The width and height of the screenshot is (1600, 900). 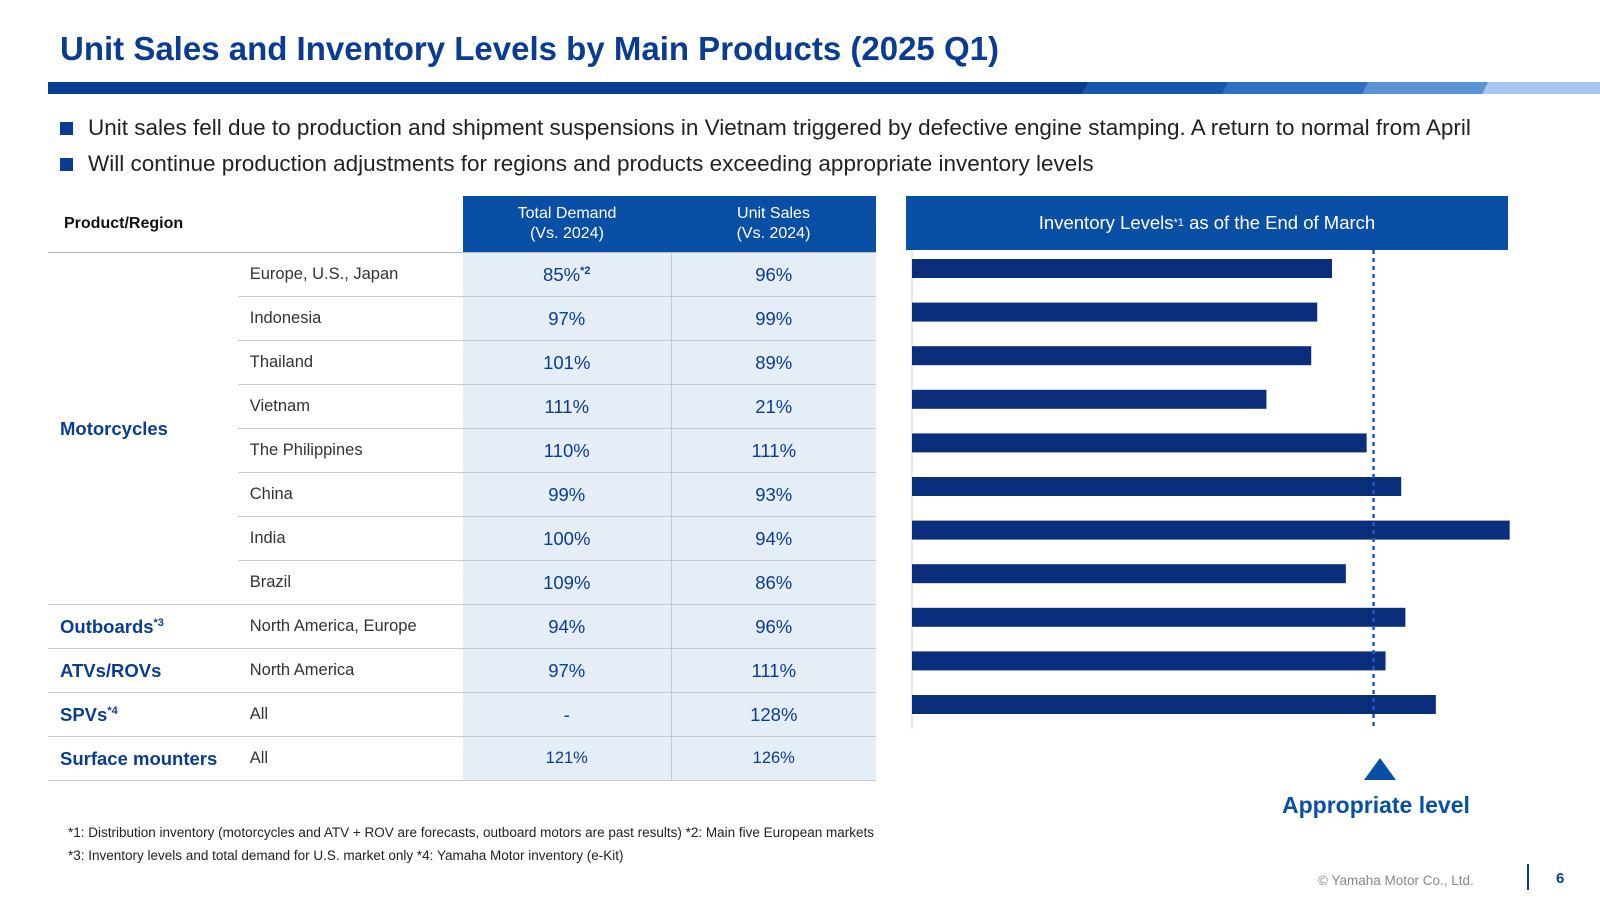 What do you see at coordinates (773, 758) in the screenshot?
I see `sales-cell: 126%` at bounding box center [773, 758].